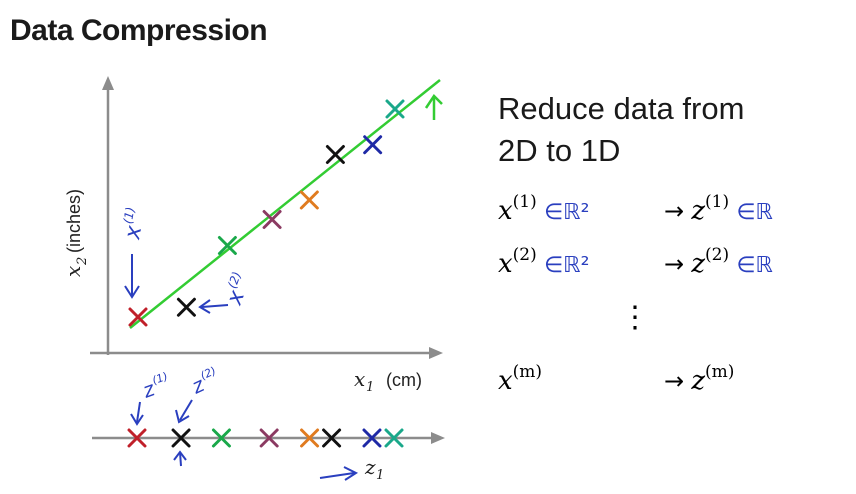 Image resolution: width=856 pixels, height=494 pixels. What do you see at coordinates (74, 221) in the screenshot?
I see `y-label-unit: (inches)` at bounding box center [74, 221].